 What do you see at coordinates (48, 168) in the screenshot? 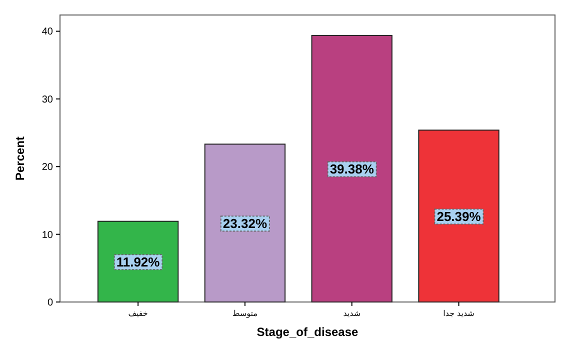
I see `y-tick-label: 20` at bounding box center [48, 168].